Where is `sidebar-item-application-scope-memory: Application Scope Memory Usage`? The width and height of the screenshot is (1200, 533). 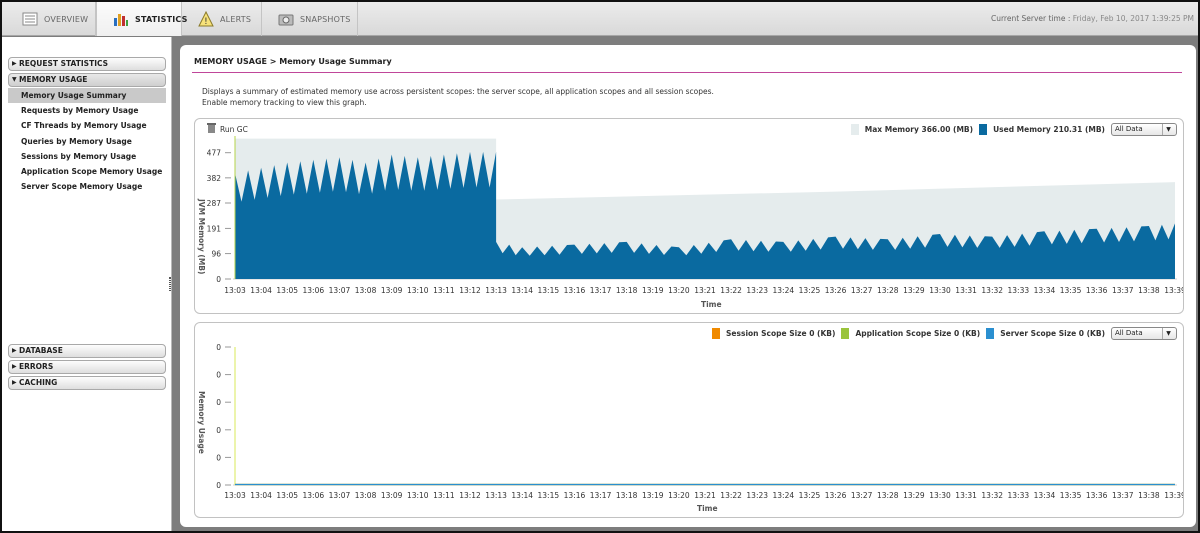 sidebar-item-application-scope-memory: Application Scope Memory Usage is located at coordinates (92, 171).